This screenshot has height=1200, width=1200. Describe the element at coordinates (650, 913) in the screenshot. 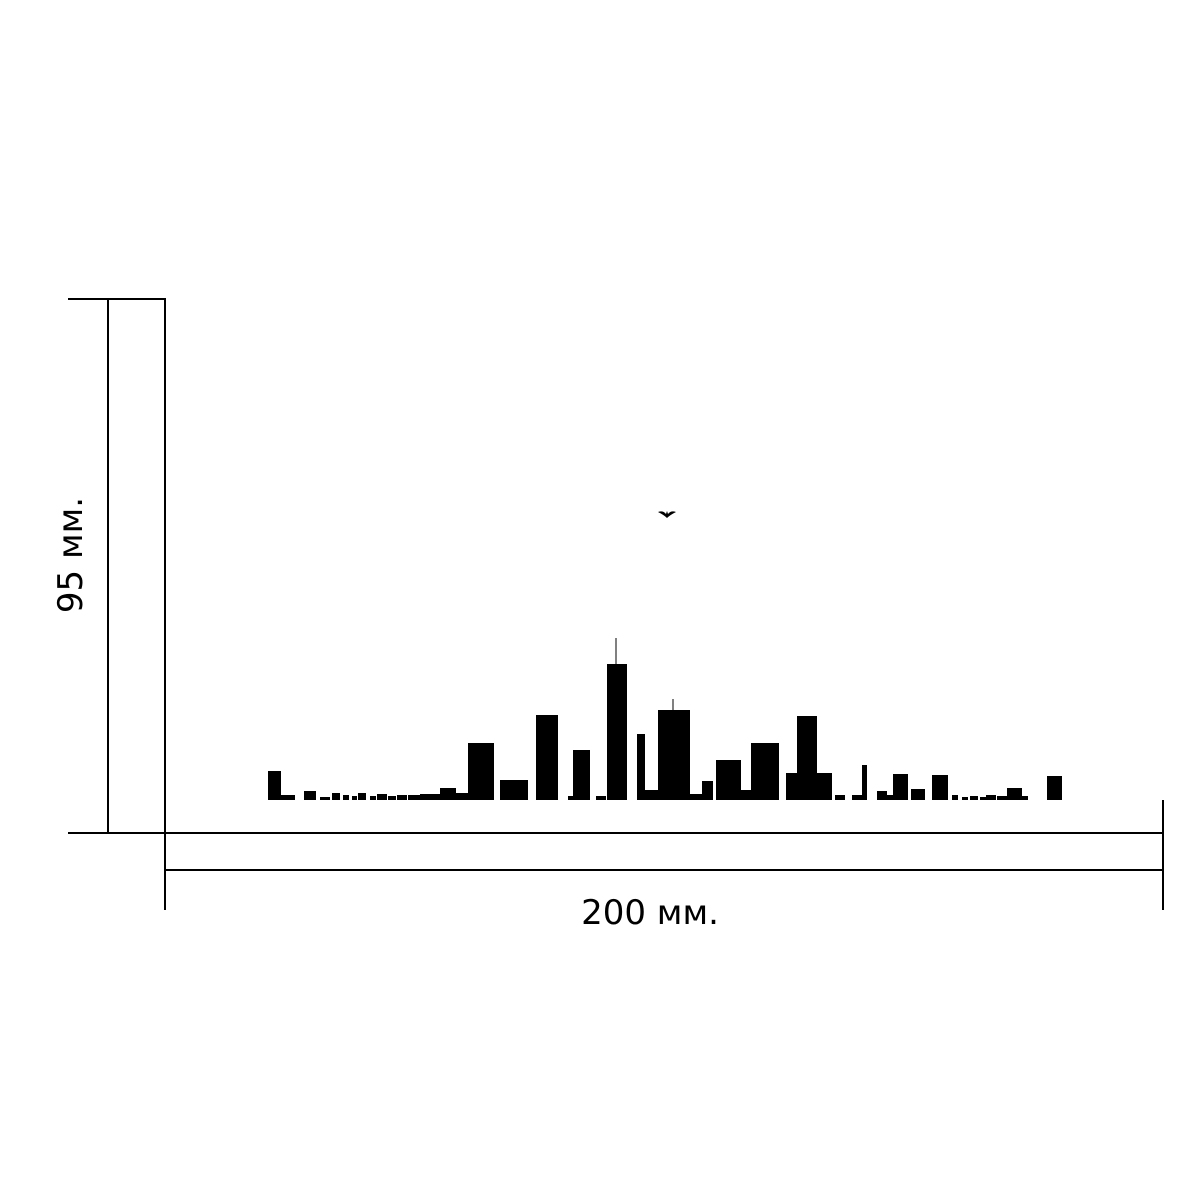

I see `width-label: 200 мм.` at that location.